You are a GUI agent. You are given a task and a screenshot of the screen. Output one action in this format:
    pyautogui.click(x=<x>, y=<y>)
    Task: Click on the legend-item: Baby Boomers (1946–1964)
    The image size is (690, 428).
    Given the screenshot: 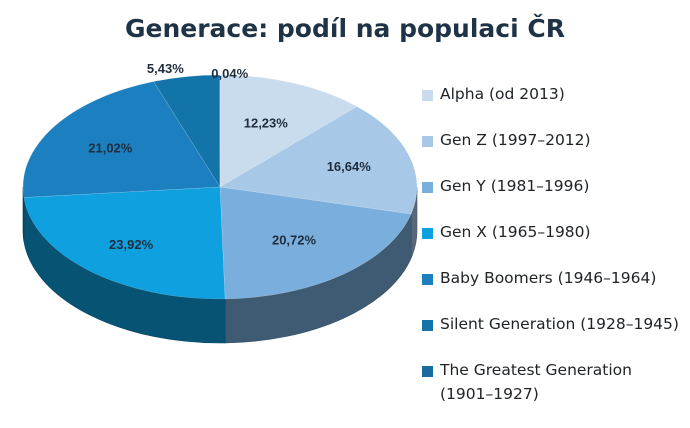 What is the action you would take?
    pyautogui.click(x=554, y=278)
    